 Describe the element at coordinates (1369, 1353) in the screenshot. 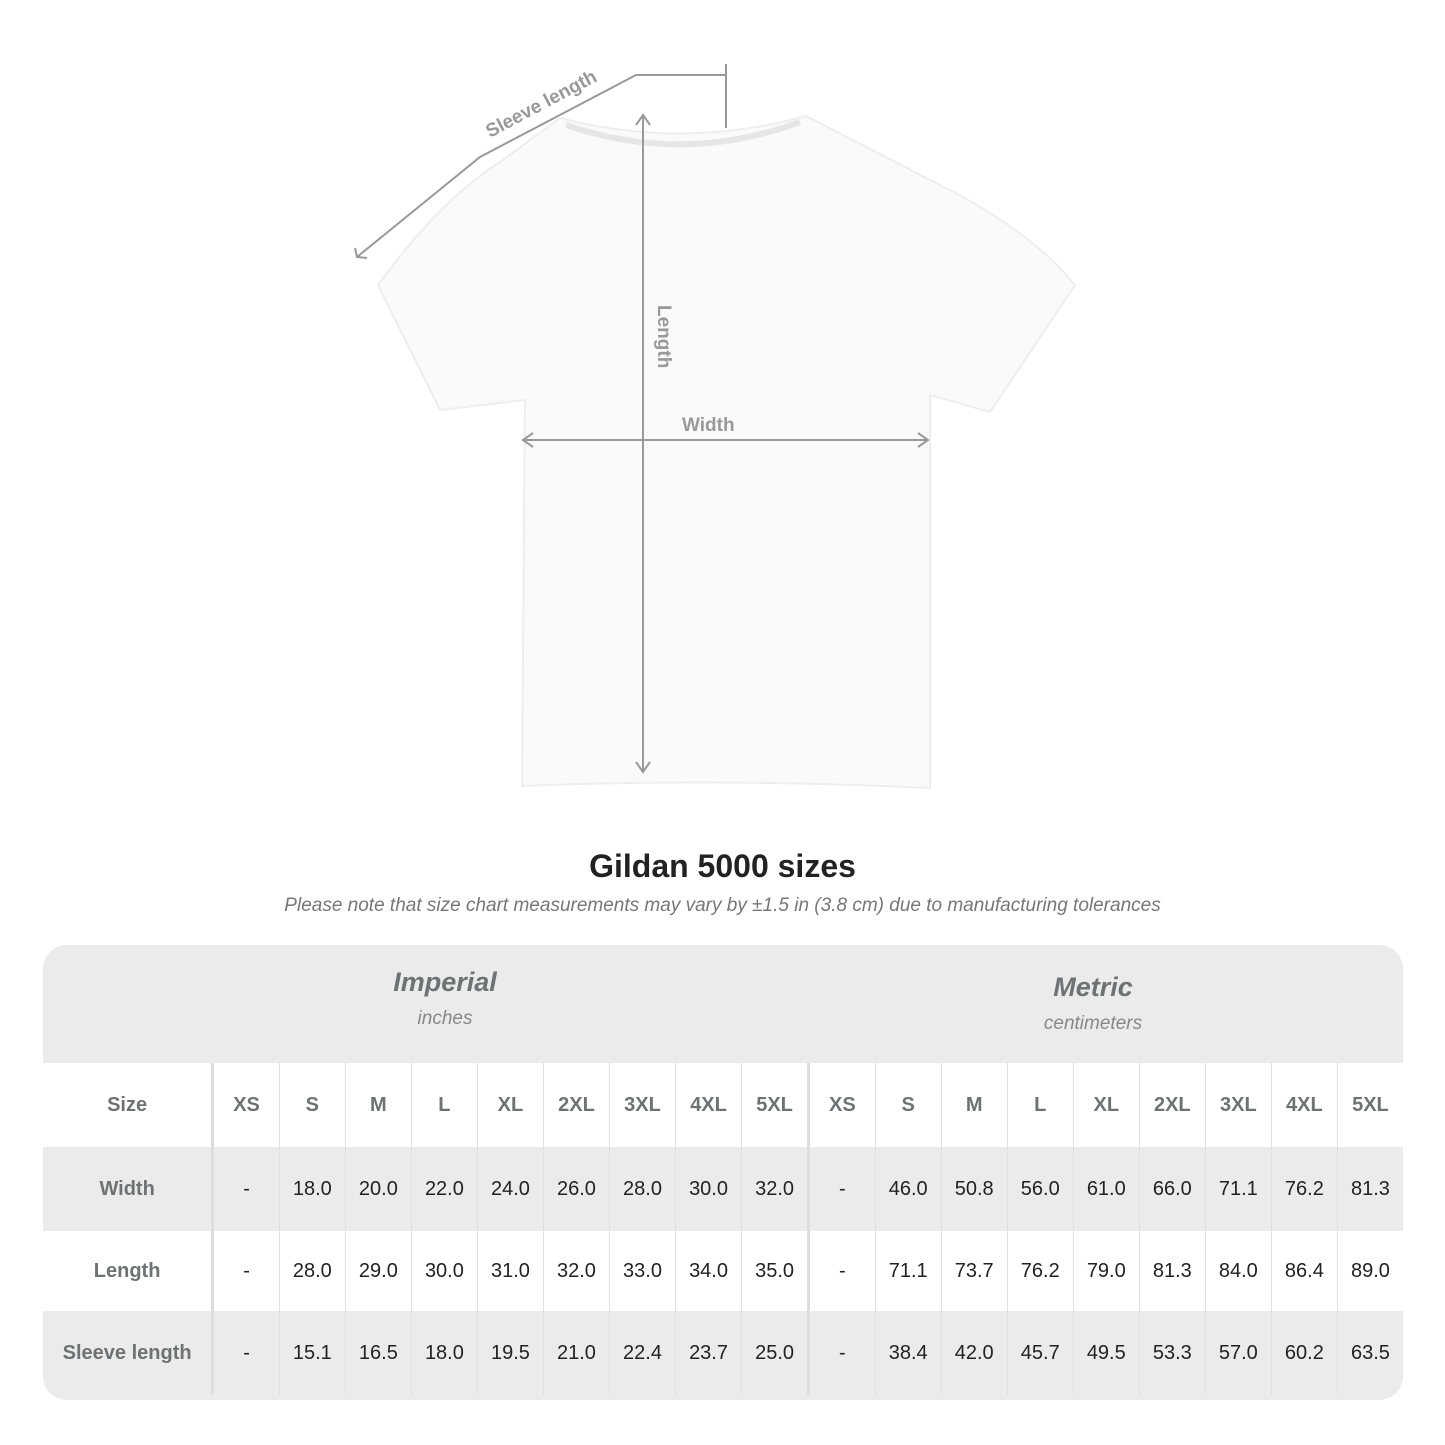

I see `metric-cell: 63.5` at that location.